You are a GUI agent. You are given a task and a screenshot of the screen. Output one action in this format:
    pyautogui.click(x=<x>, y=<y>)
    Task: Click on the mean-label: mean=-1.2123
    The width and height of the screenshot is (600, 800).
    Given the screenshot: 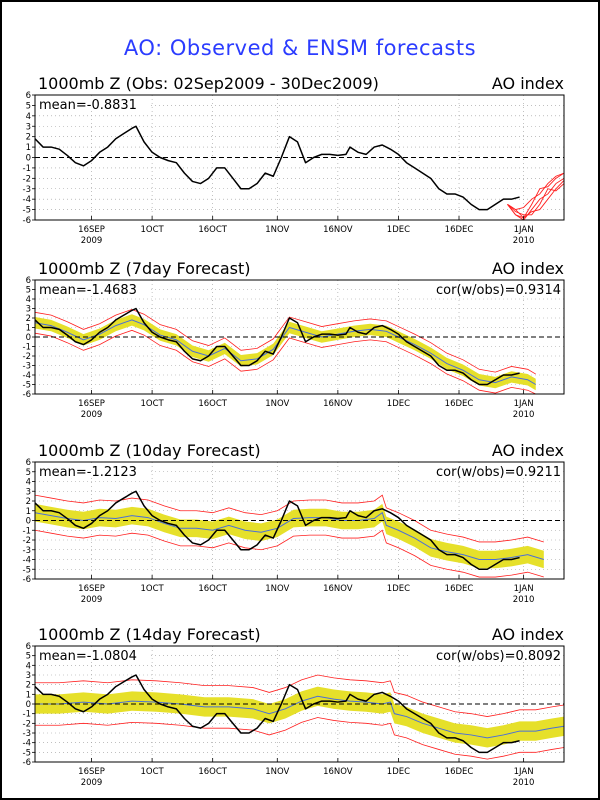 What is the action you would take?
    pyautogui.click(x=88, y=472)
    